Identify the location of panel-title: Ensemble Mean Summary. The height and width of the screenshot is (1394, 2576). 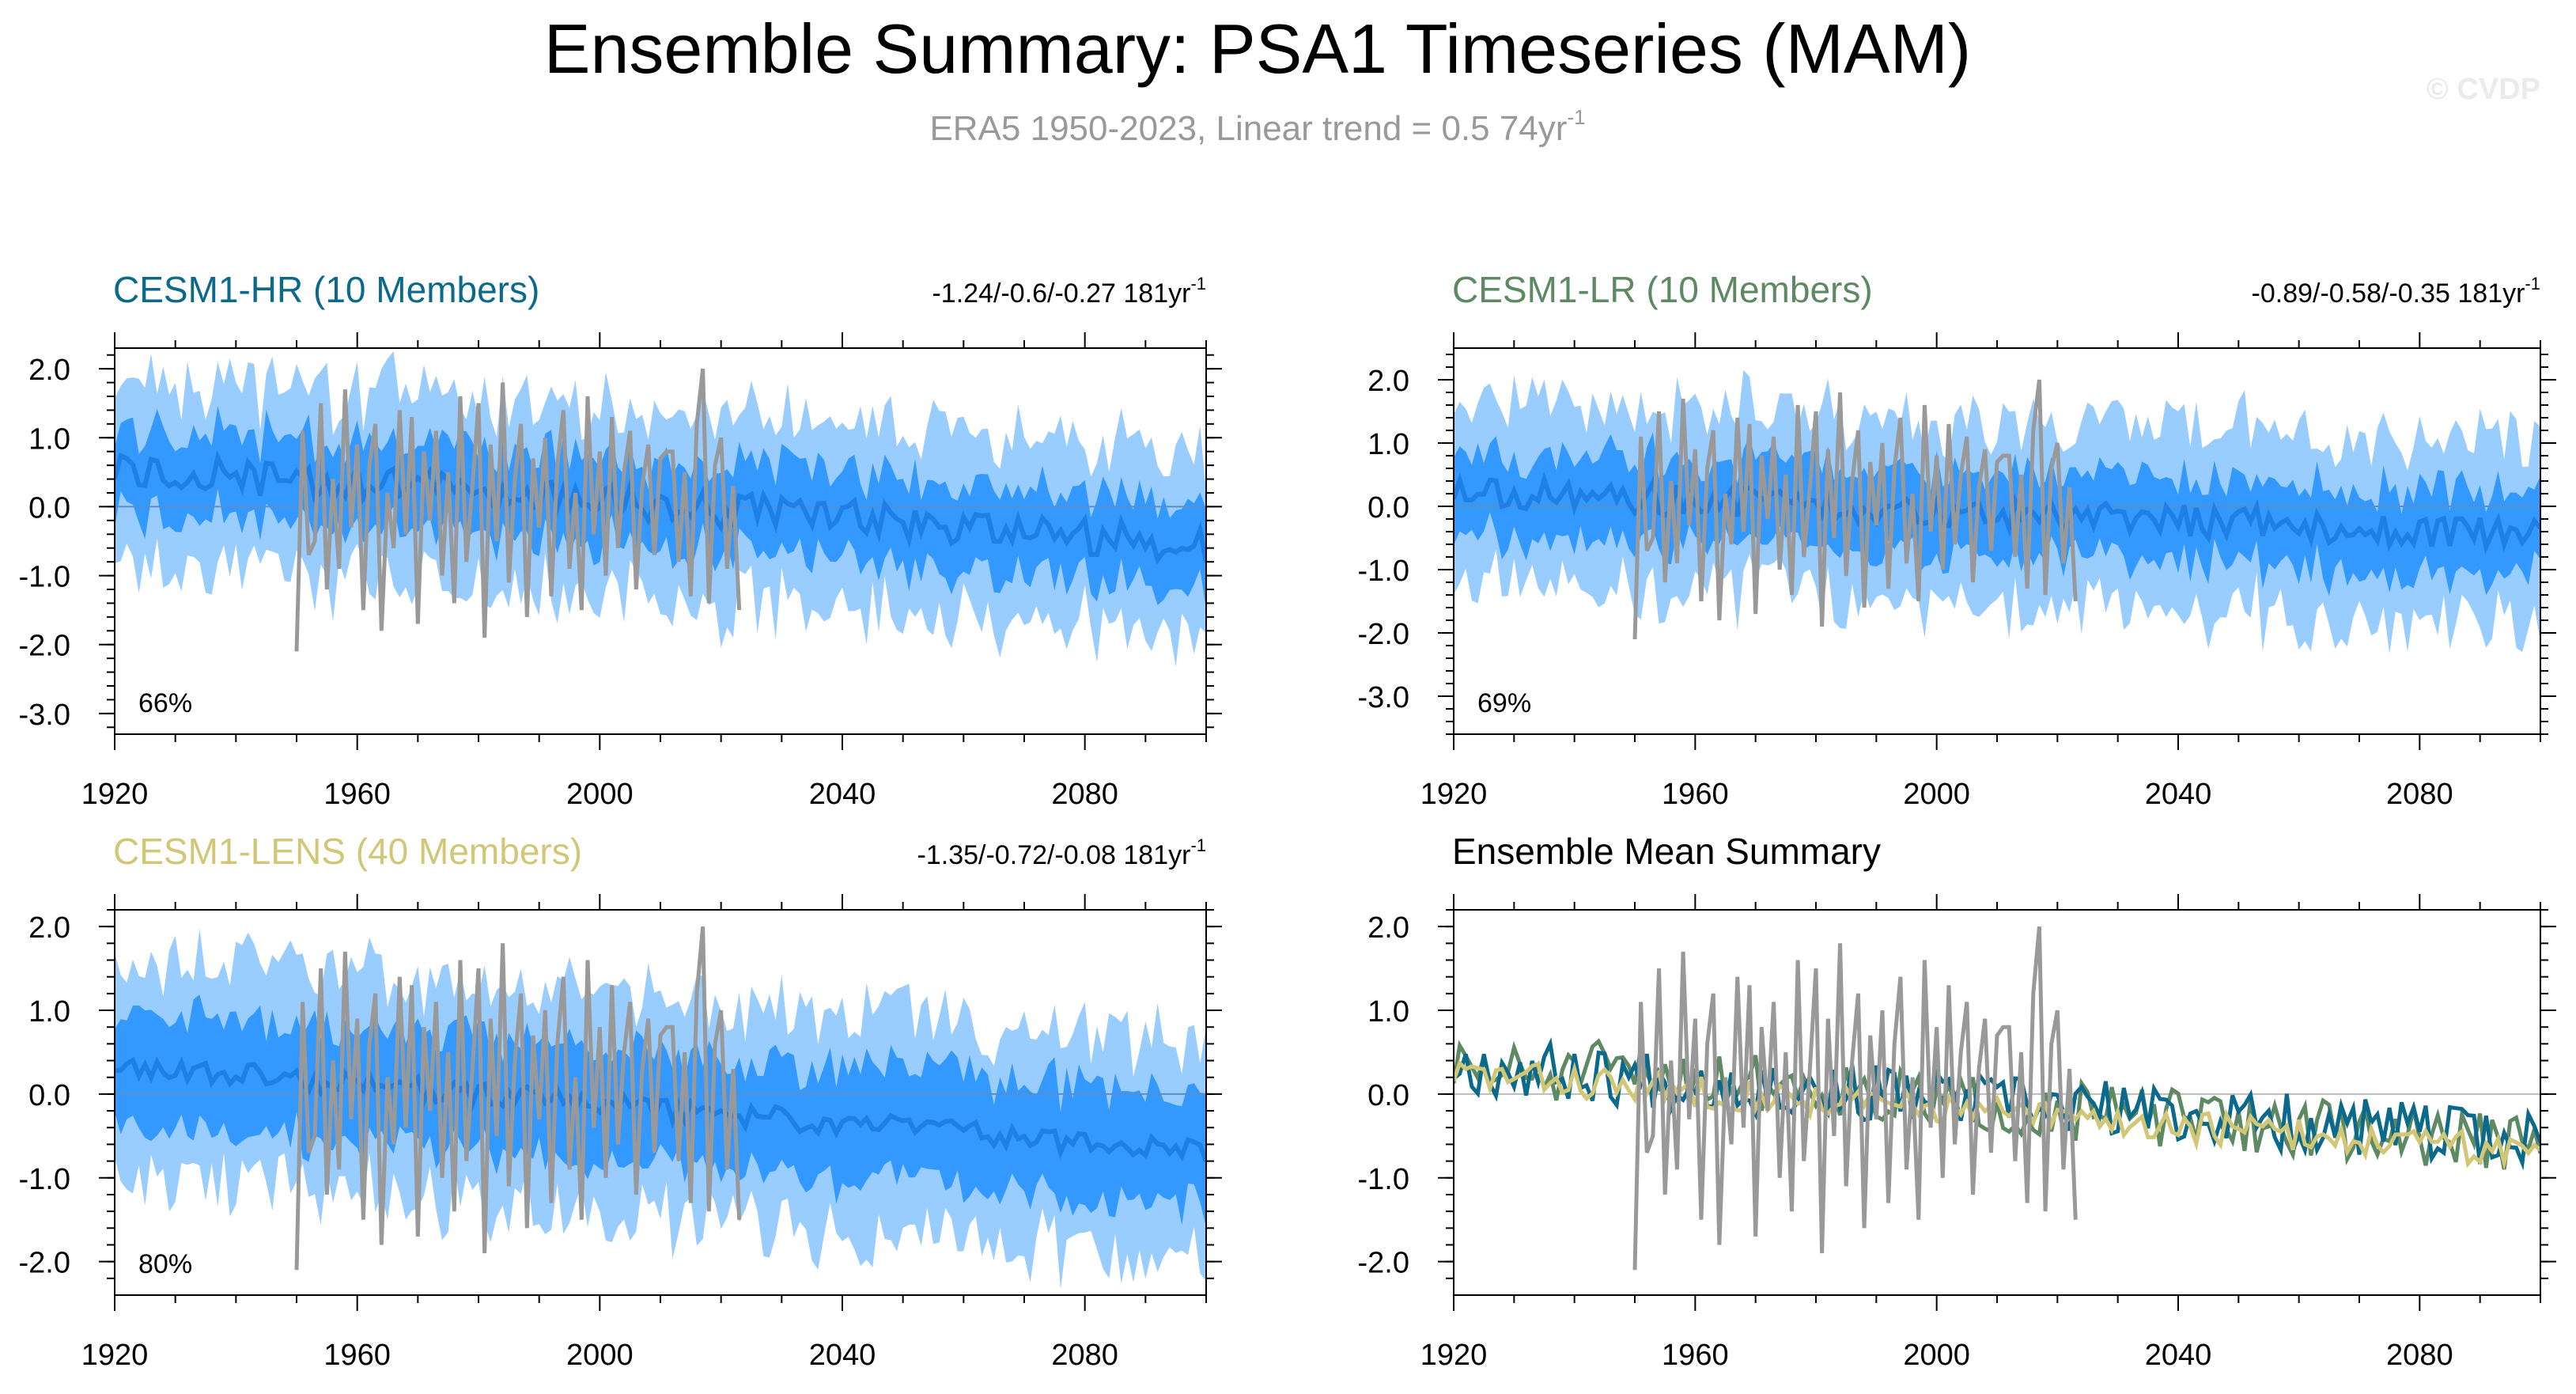
(1666, 851).